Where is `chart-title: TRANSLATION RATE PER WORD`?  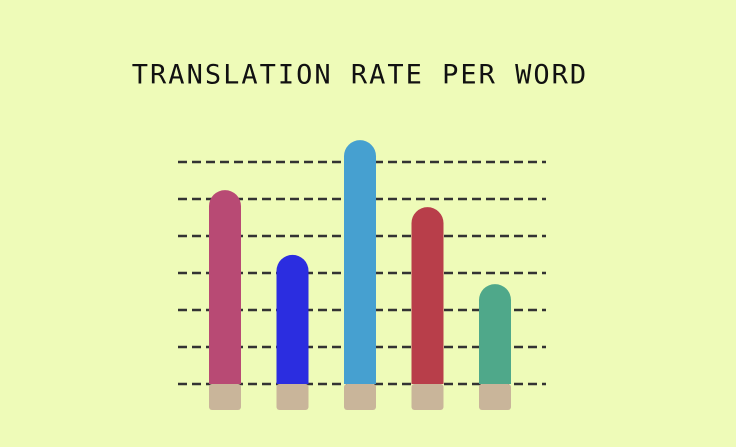 chart-title: TRANSLATION RATE PER WORD is located at coordinates (360, 75).